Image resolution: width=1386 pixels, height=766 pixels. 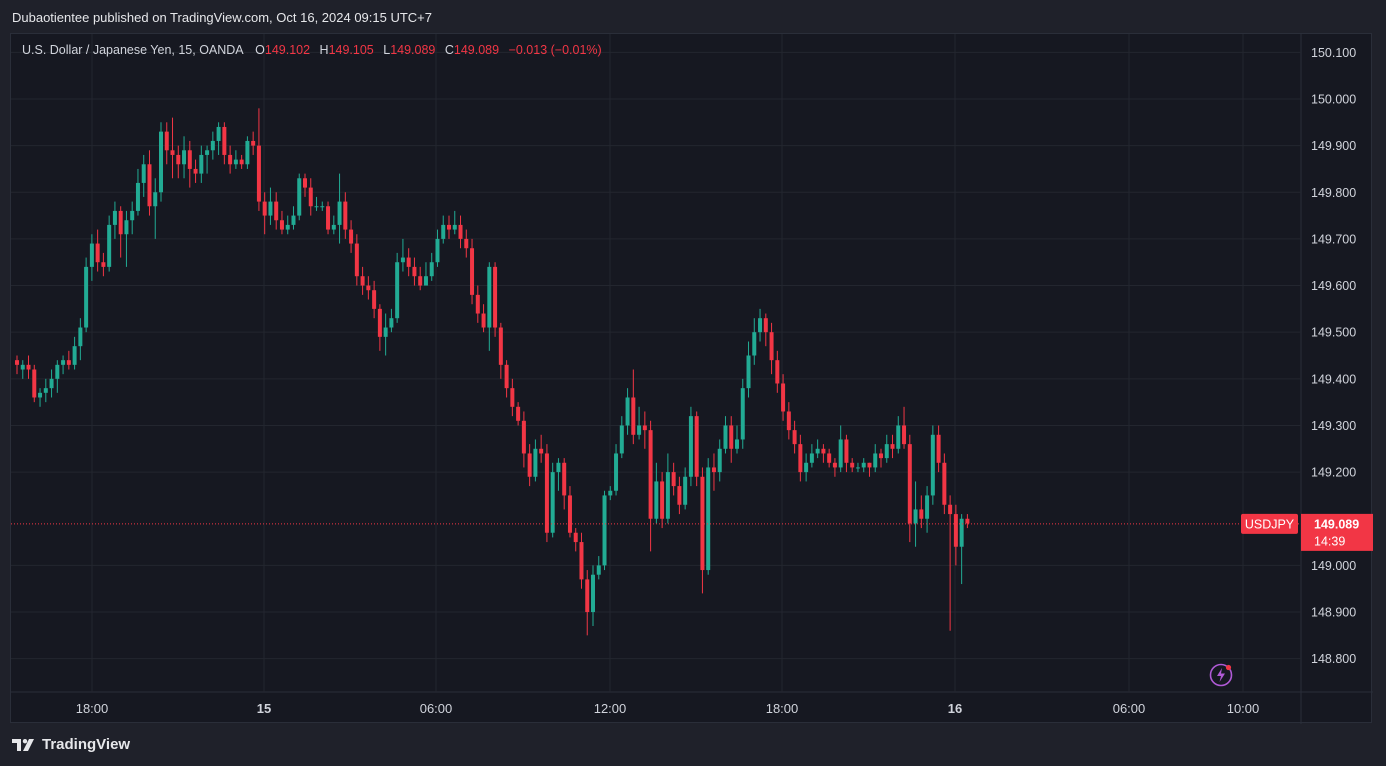 What do you see at coordinates (610, 708) in the screenshot?
I see `x-tick-label: 12:00` at bounding box center [610, 708].